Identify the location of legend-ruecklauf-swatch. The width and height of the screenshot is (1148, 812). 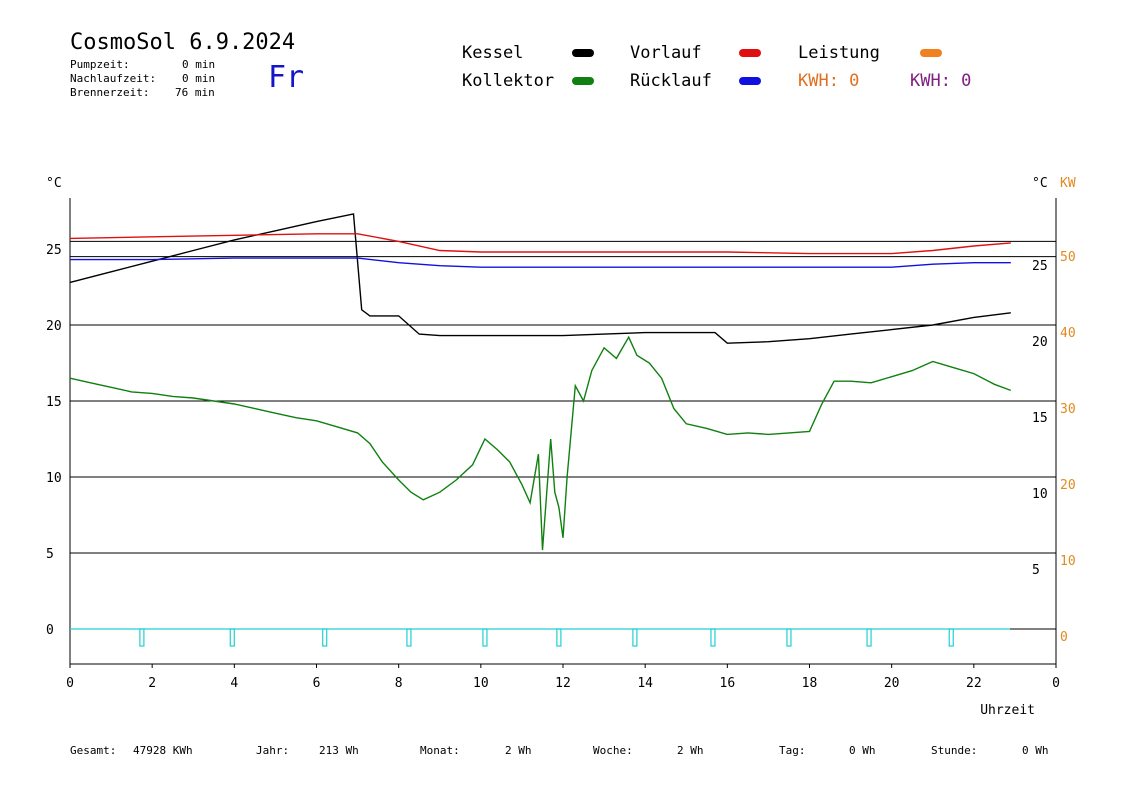
(750, 81).